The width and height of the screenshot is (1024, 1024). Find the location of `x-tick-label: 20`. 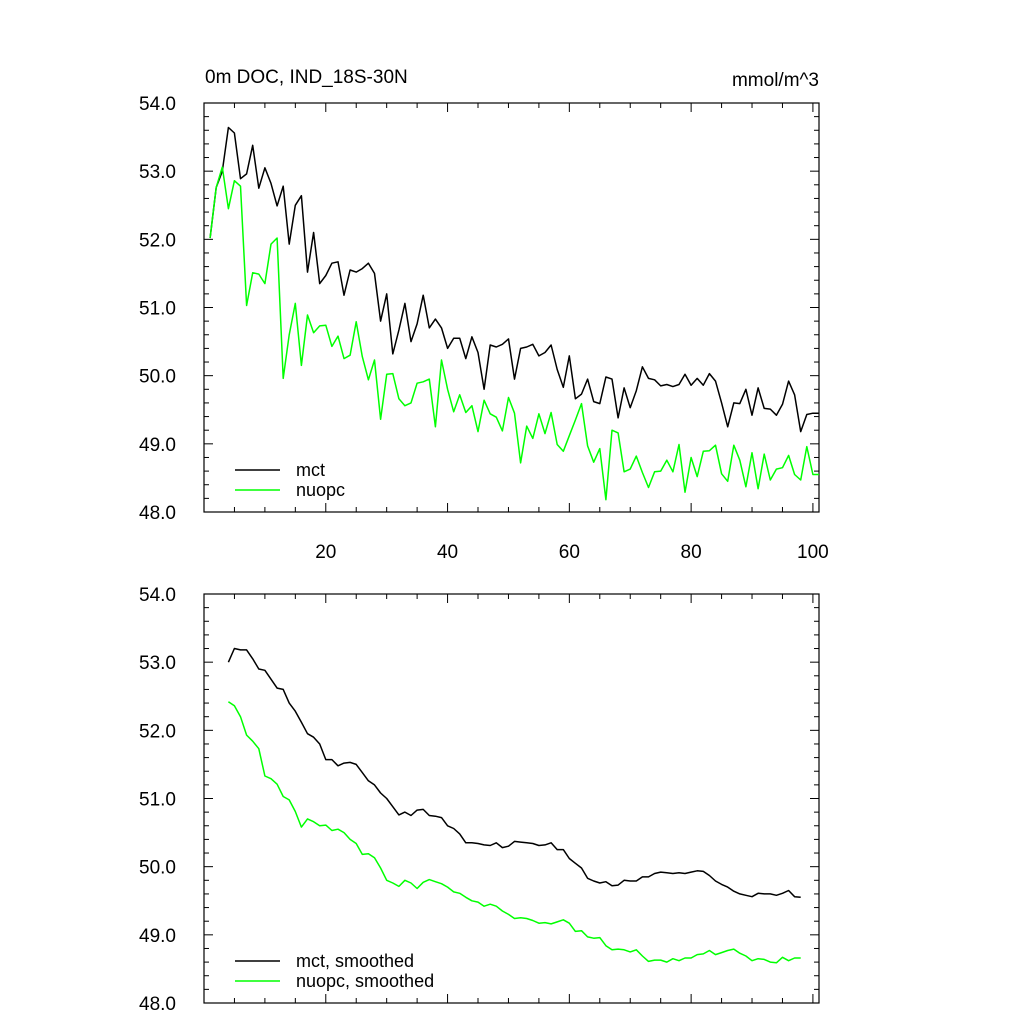

x-tick-label: 20 is located at coordinates (325, 552).